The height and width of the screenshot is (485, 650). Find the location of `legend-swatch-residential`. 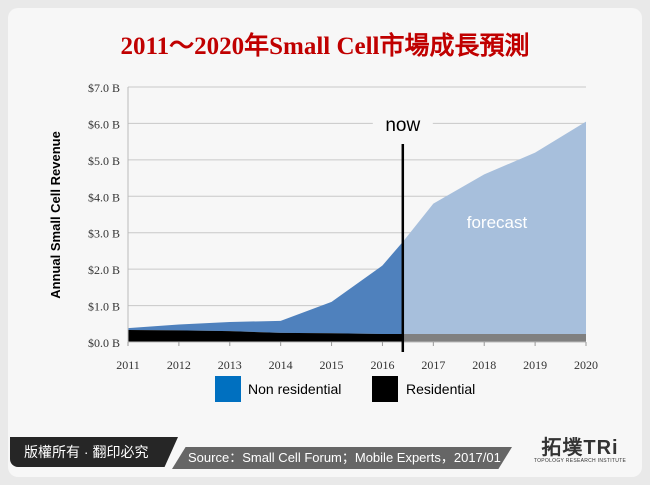

legend-swatch-residential is located at coordinates (385, 389).